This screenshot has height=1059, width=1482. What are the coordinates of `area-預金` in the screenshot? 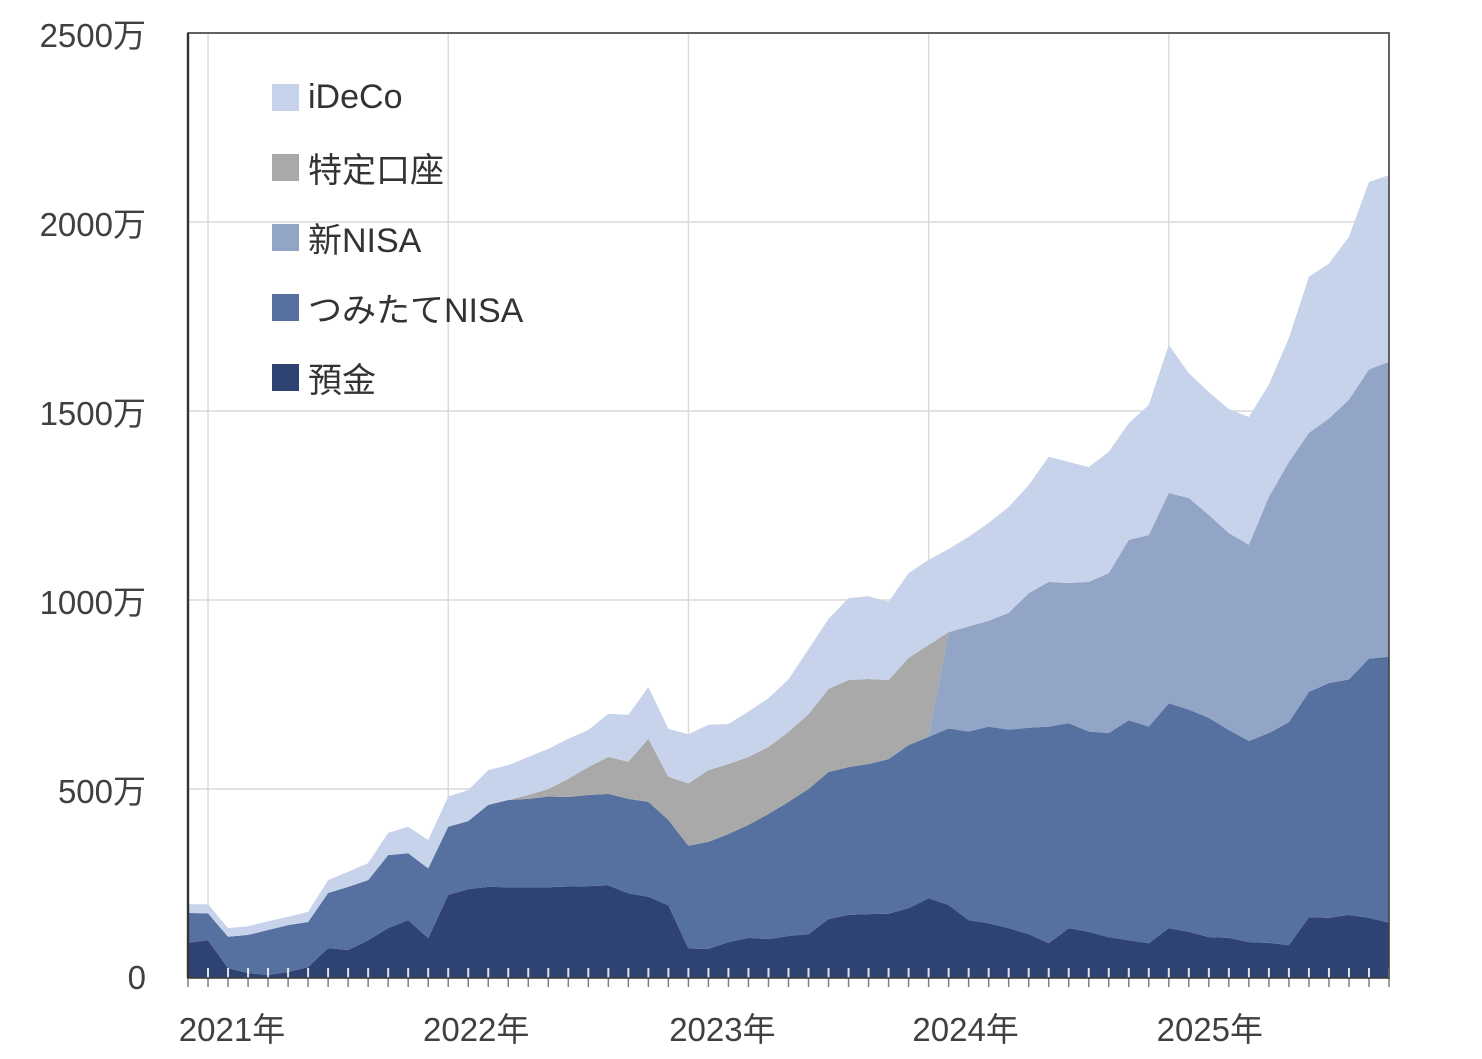 It's located at (788, 931).